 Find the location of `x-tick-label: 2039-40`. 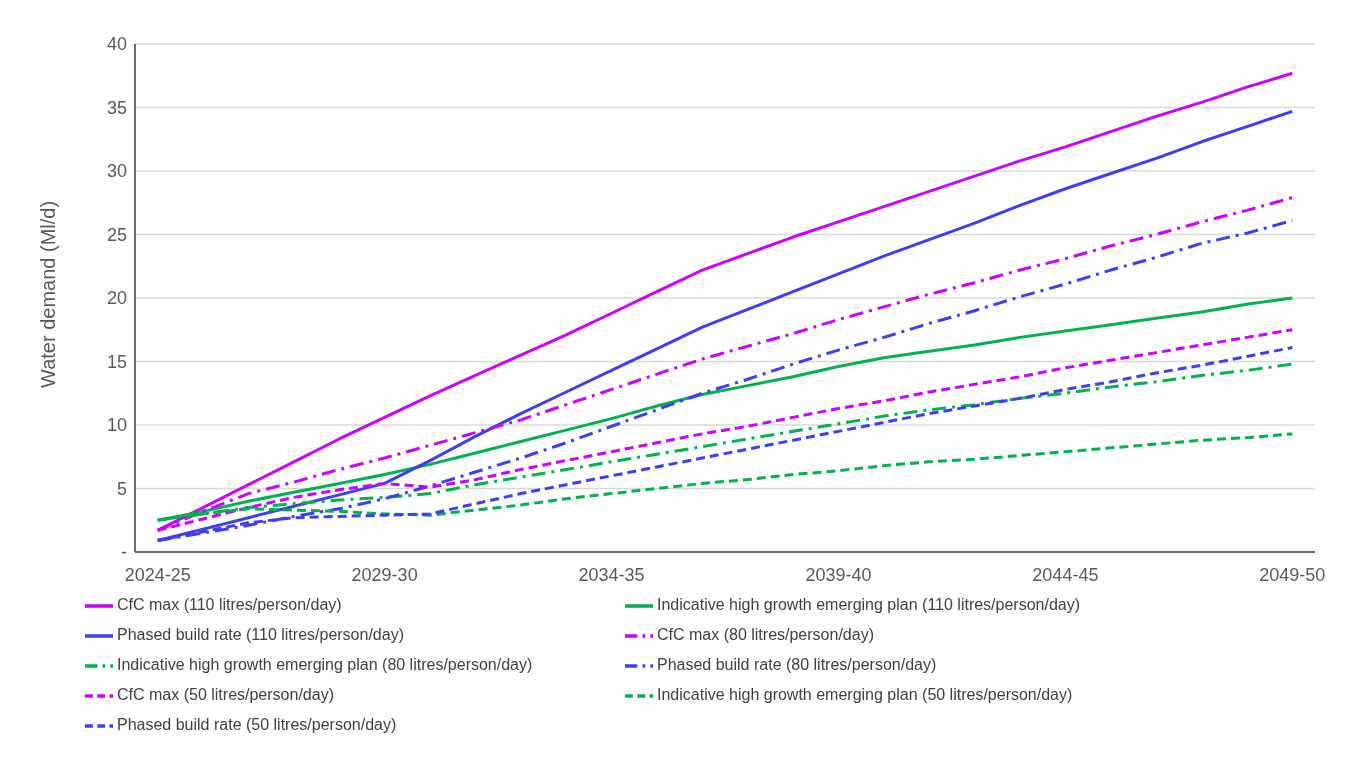

x-tick-label: 2039-40 is located at coordinates (838, 574).